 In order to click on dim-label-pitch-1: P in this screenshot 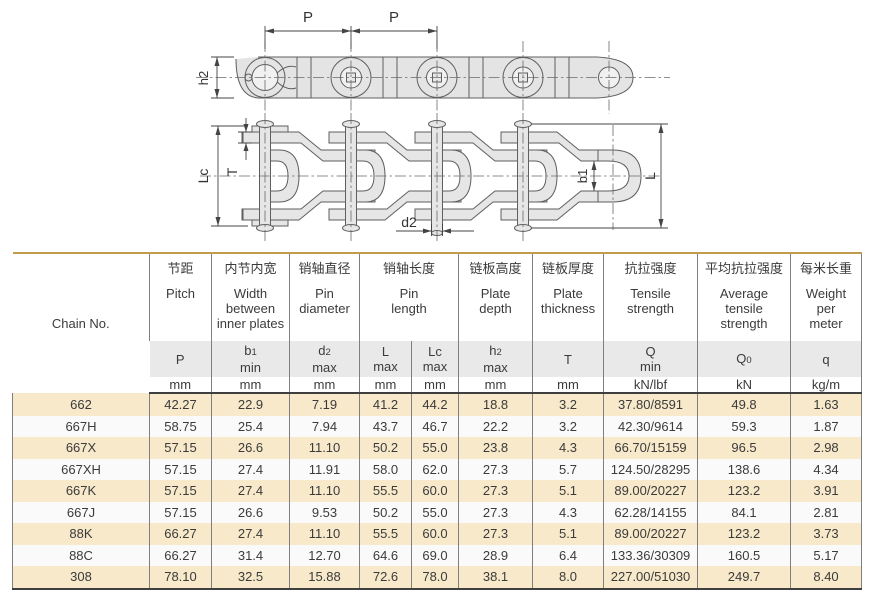, I will do `click(308, 17)`.